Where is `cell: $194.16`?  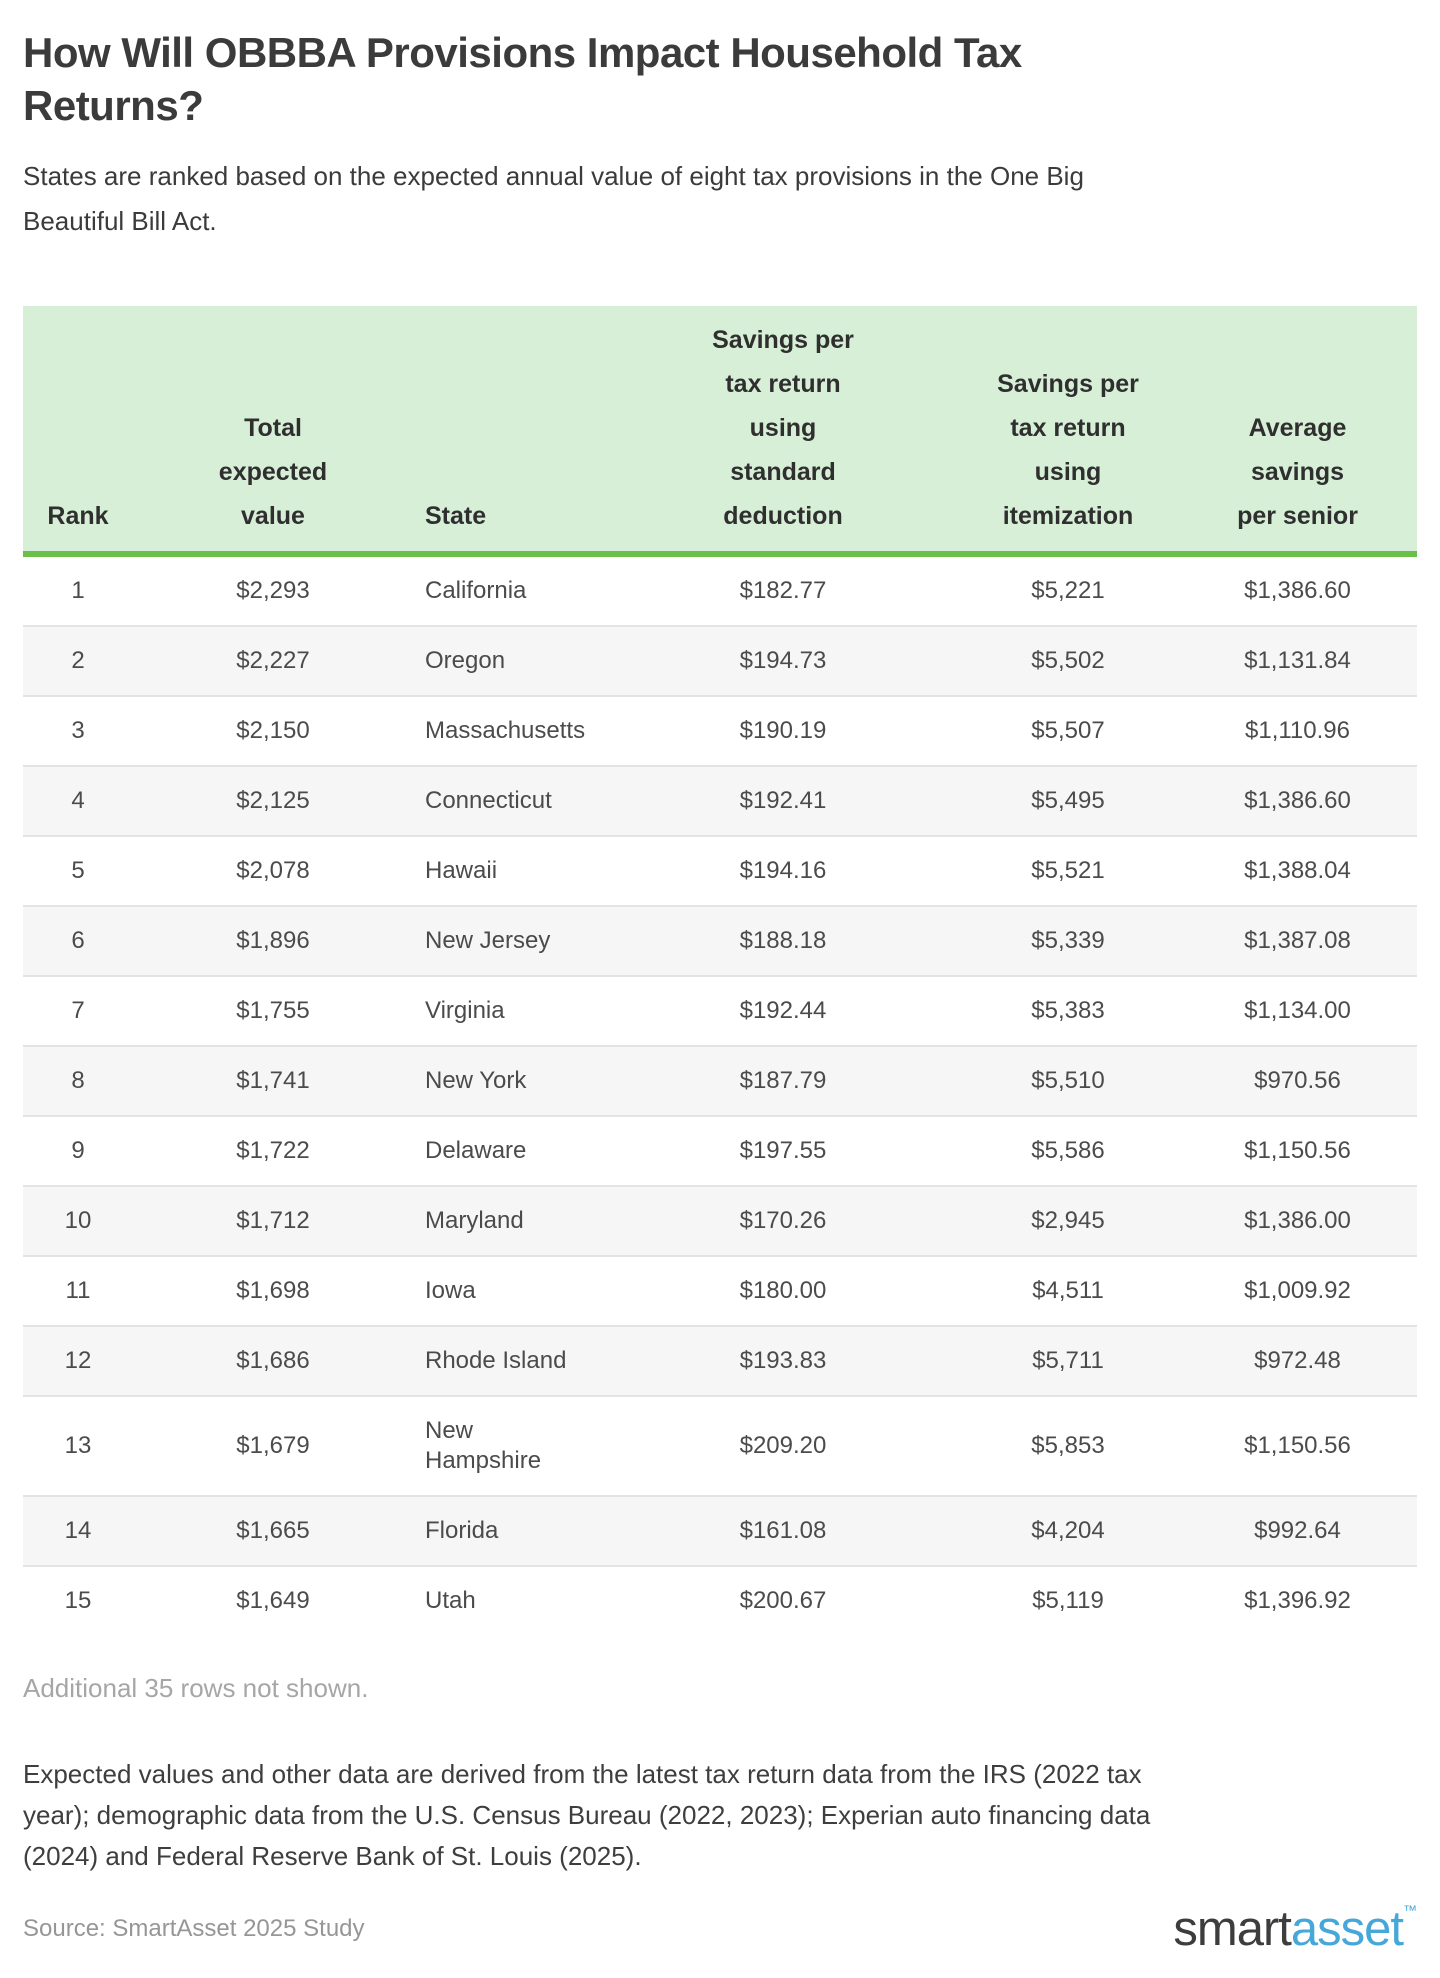
cell: $194.16 is located at coordinates (783, 870).